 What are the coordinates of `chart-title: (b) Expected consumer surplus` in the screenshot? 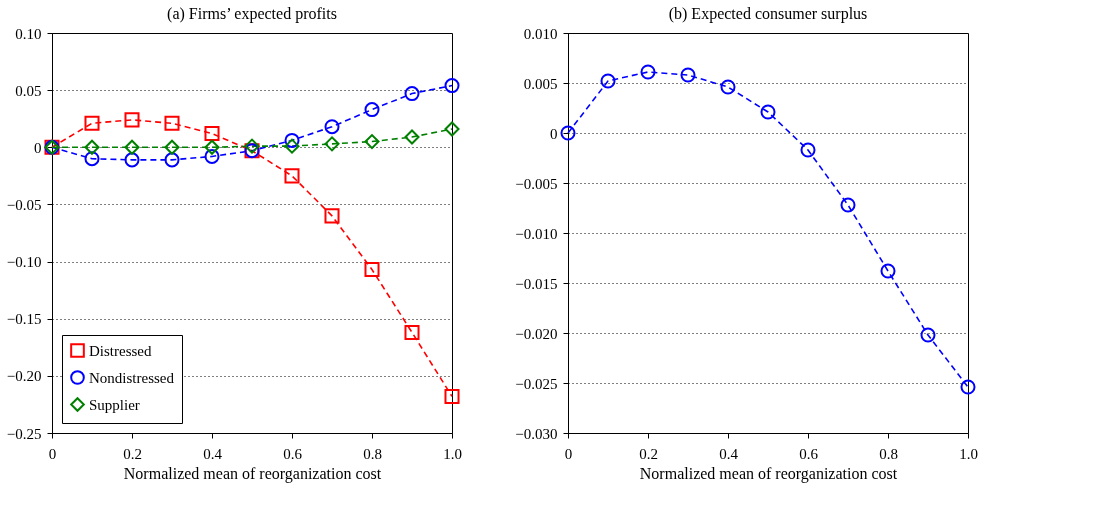 It's located at (768, 14).